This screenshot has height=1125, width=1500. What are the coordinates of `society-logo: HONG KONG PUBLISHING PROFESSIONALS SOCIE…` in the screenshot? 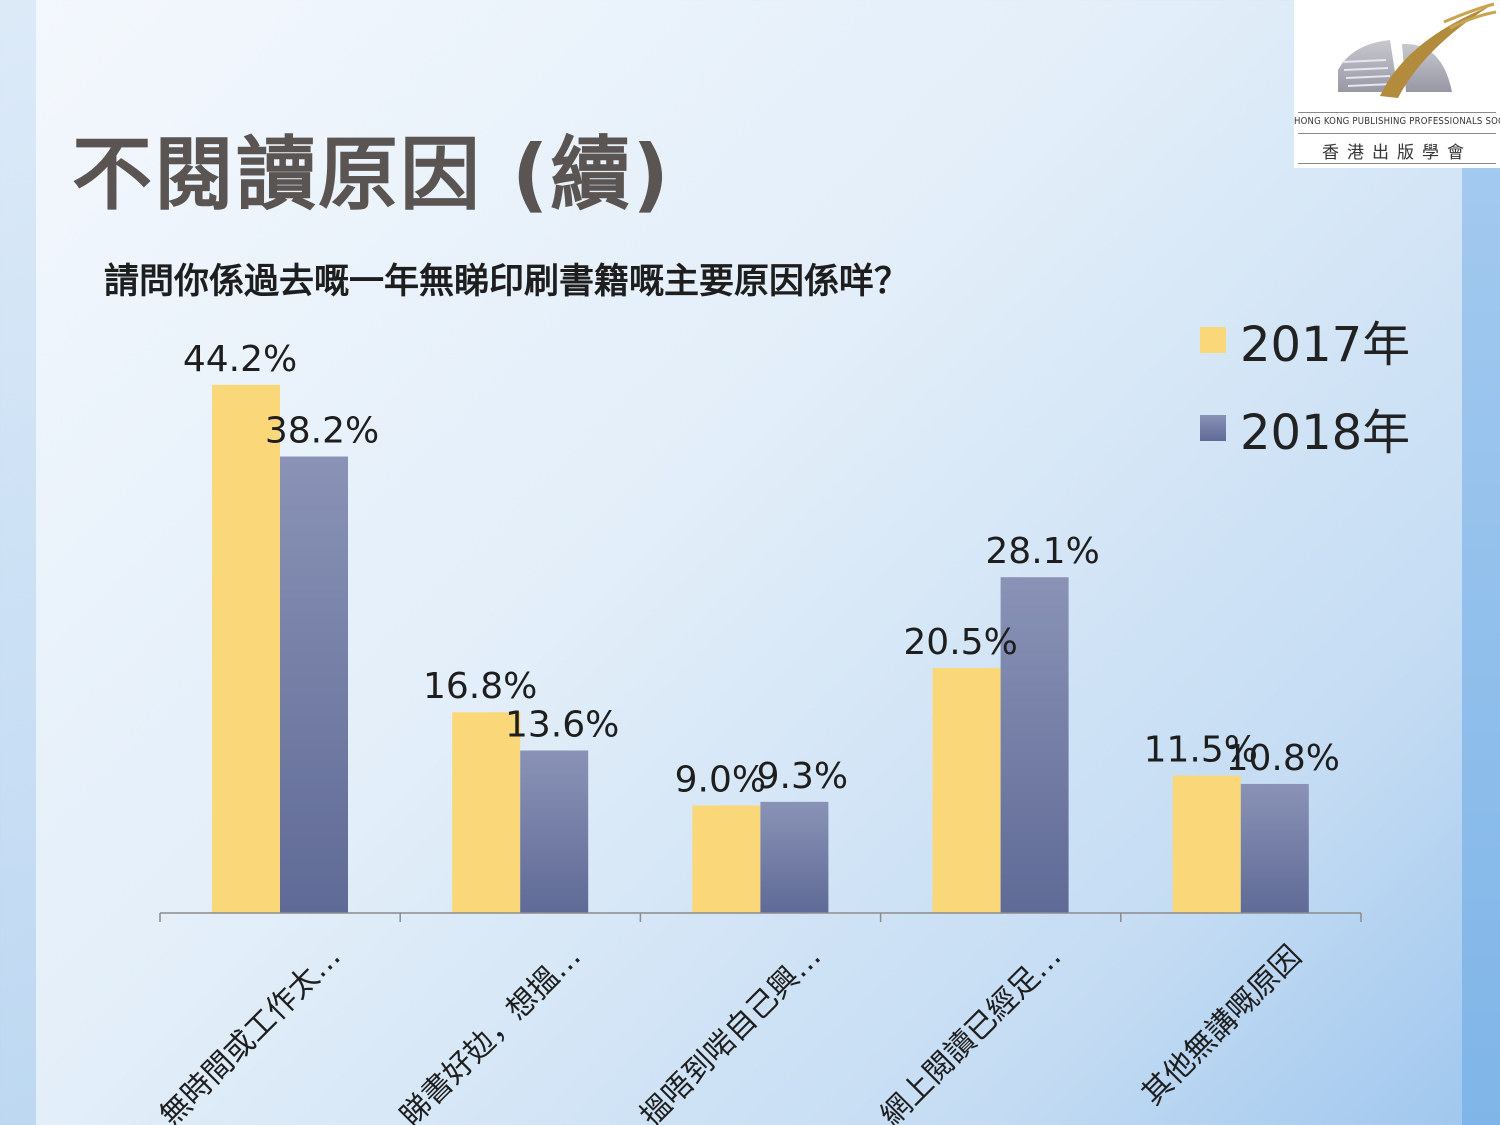 It's located at (1397, 84).